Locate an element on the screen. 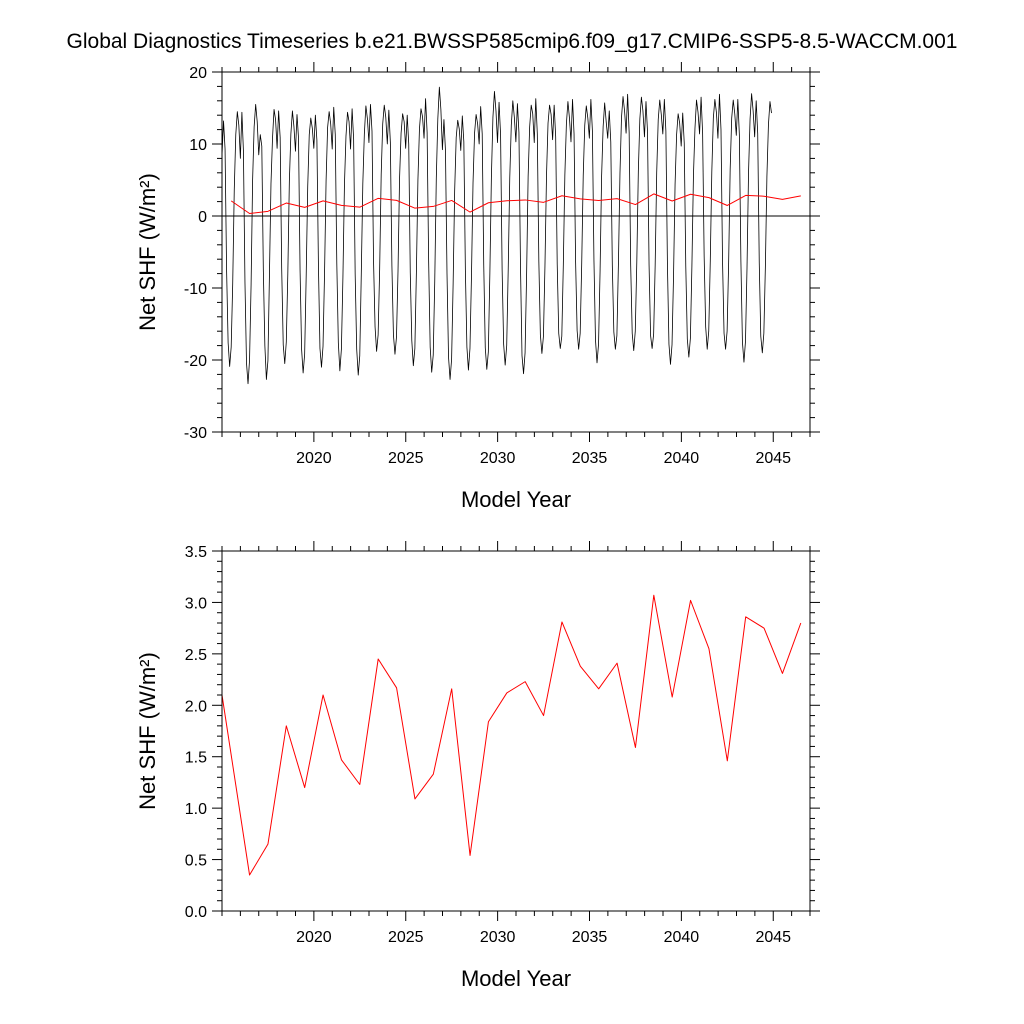 The height and width of the screenshot is (1024, 1024). y-tick-label: 2.5 is located at coordinates (196, 655).